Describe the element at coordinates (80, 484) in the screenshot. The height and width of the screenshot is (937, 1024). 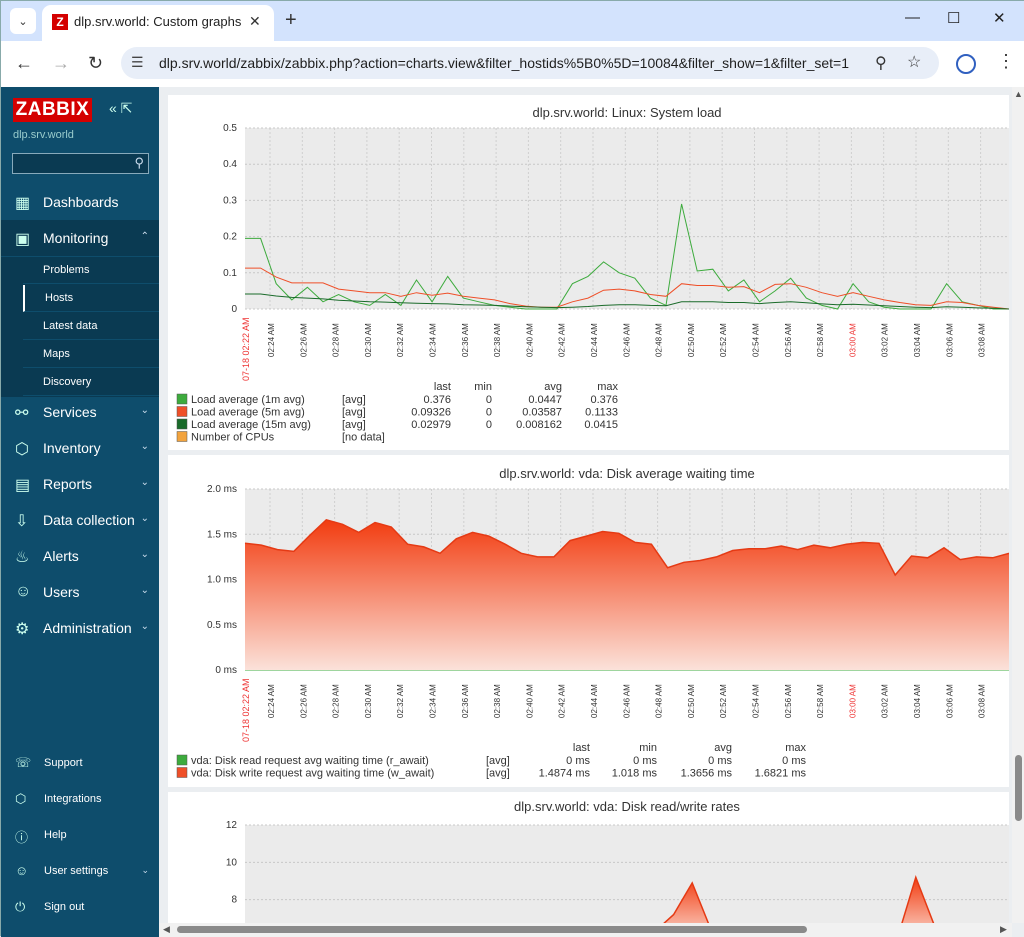
I see `menu-reports: ▤ Reports ⌄` at that location.